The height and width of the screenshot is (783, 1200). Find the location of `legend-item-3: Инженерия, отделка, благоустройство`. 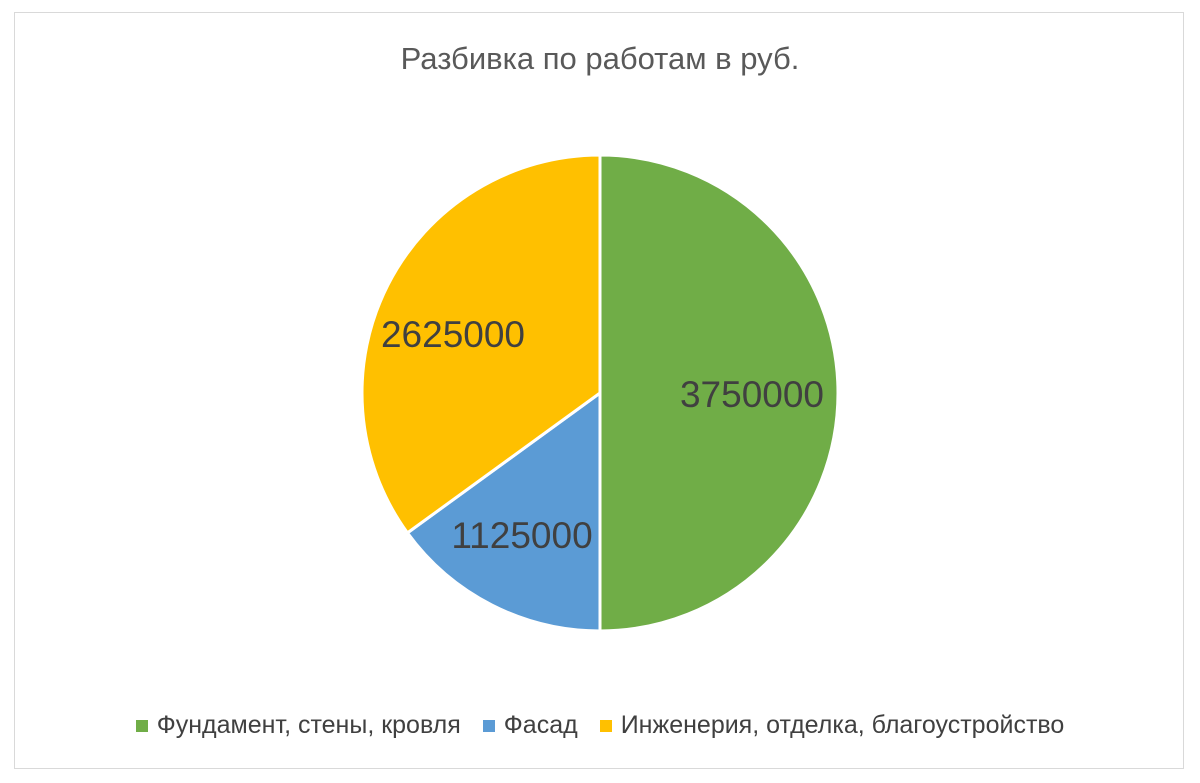

legend-item-3: Инженерия, отделка, благоустройство is located at coordinates (832, 725).